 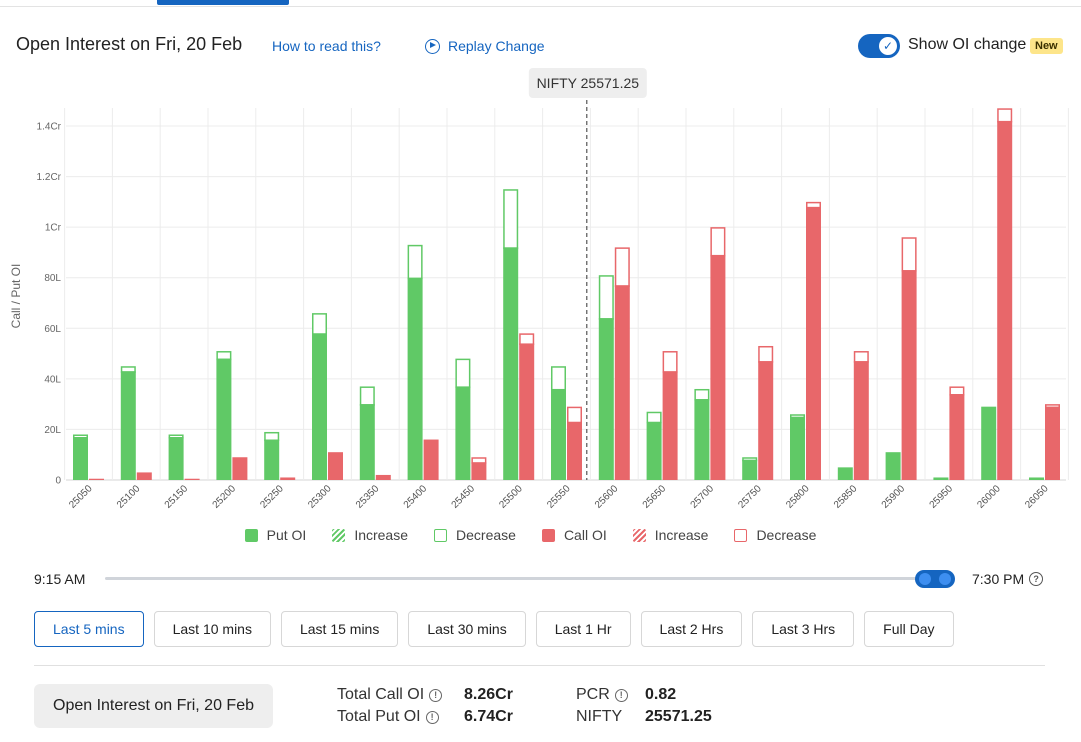 What do you see at coordinates (540, 6) in the screenshot?
I see `top-divider` at bounding box center [540, 6].